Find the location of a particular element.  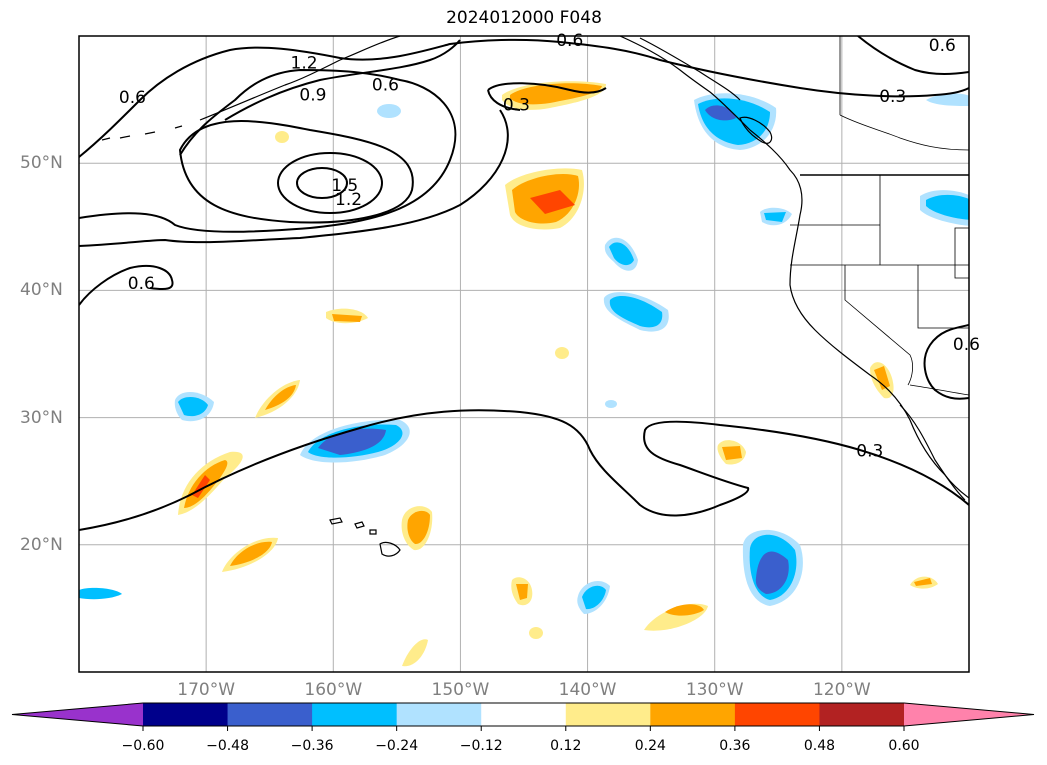

colorbar-tick-label: −0.60 is located at coordinates (143, 746).